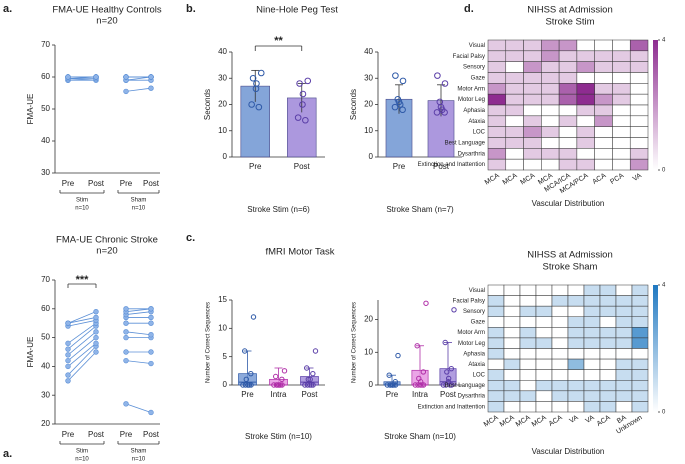 The height and width of the screenshot is (464, 685). Describe the element at coordinates (420, 436) in the screenshot. I see `x-axis-label: Stroke Sham (n=10)` at that location.